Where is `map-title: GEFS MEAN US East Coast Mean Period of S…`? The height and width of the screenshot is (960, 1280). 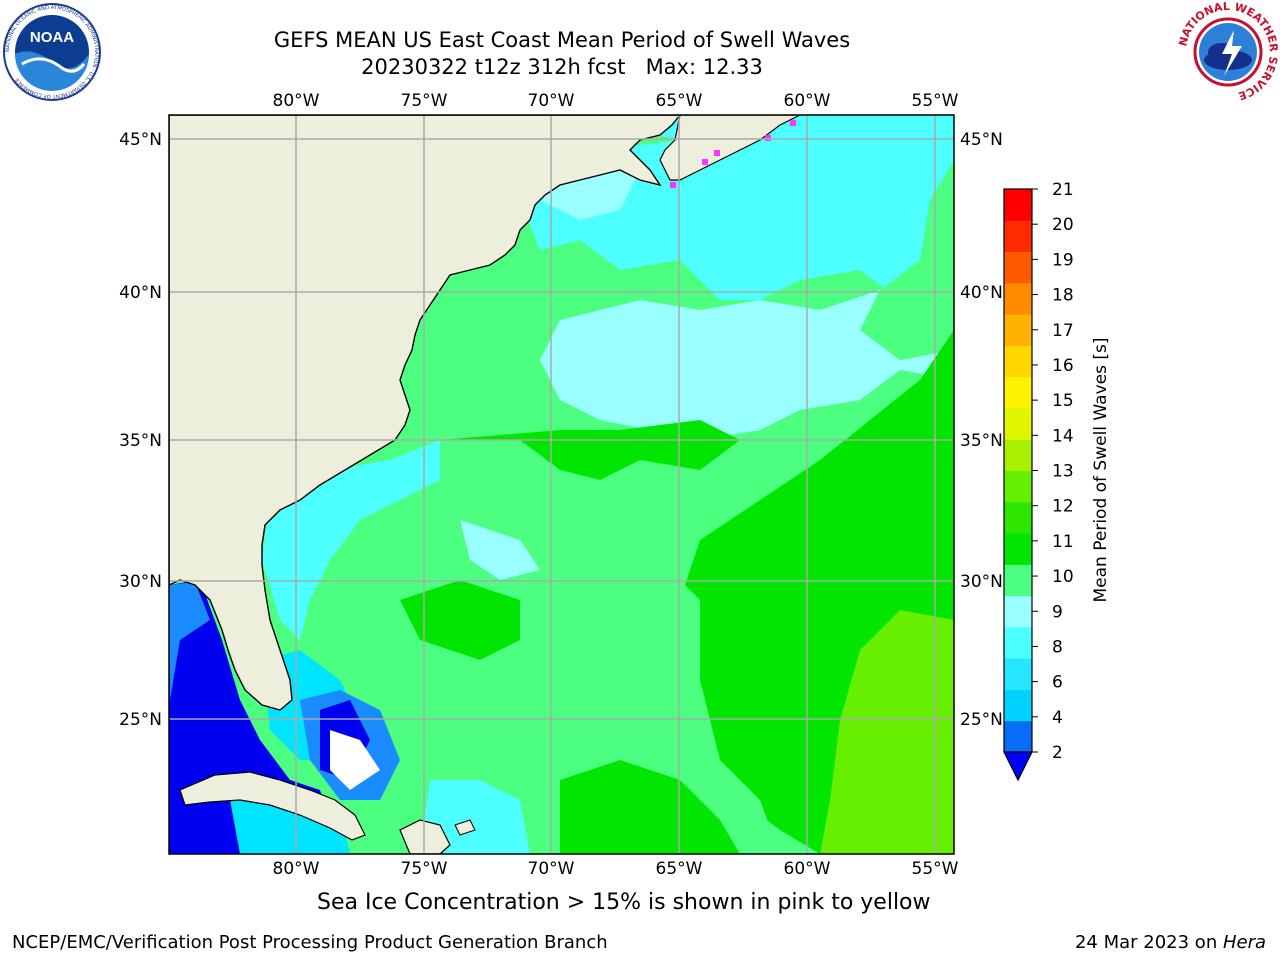 map-title: GEFS MEAN US East Coast Mean Period of S… is located at coordinates (562, 40).